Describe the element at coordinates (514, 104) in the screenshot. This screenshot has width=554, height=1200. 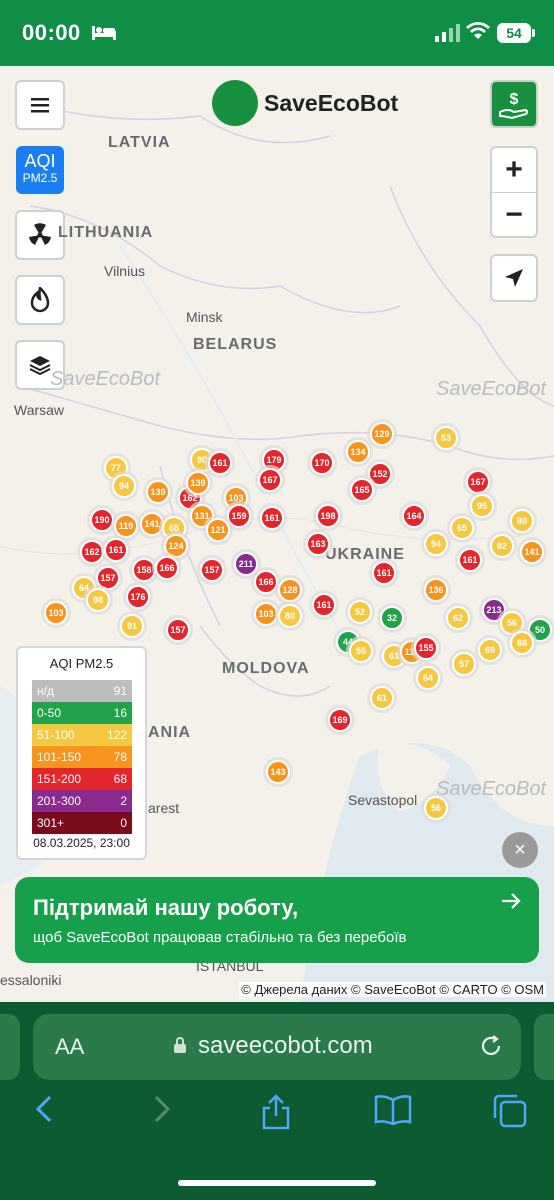
I see `donate-button: $` at that location.